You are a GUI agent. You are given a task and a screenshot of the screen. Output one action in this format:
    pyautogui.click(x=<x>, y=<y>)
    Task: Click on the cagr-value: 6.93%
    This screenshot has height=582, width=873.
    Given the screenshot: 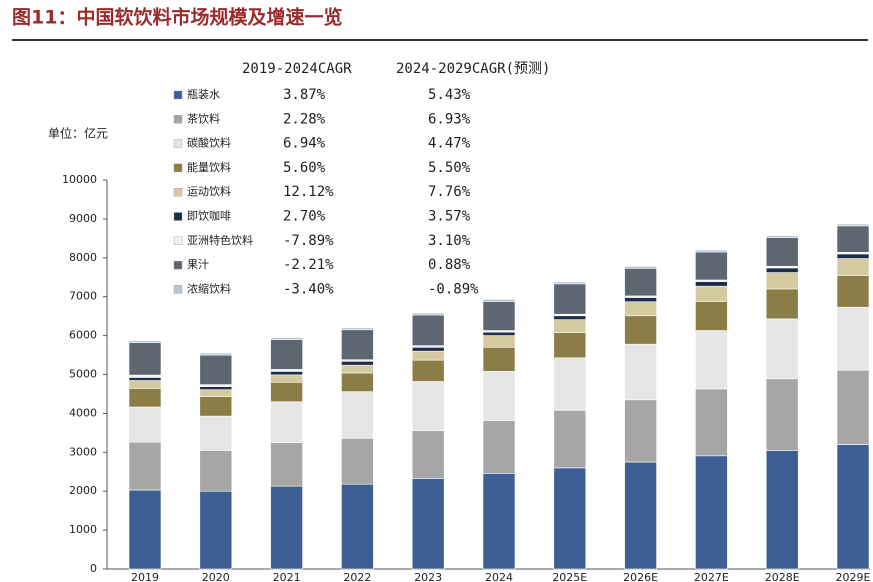 What is the action you would take?
    pyautogui.click(x=449, y=119)
    